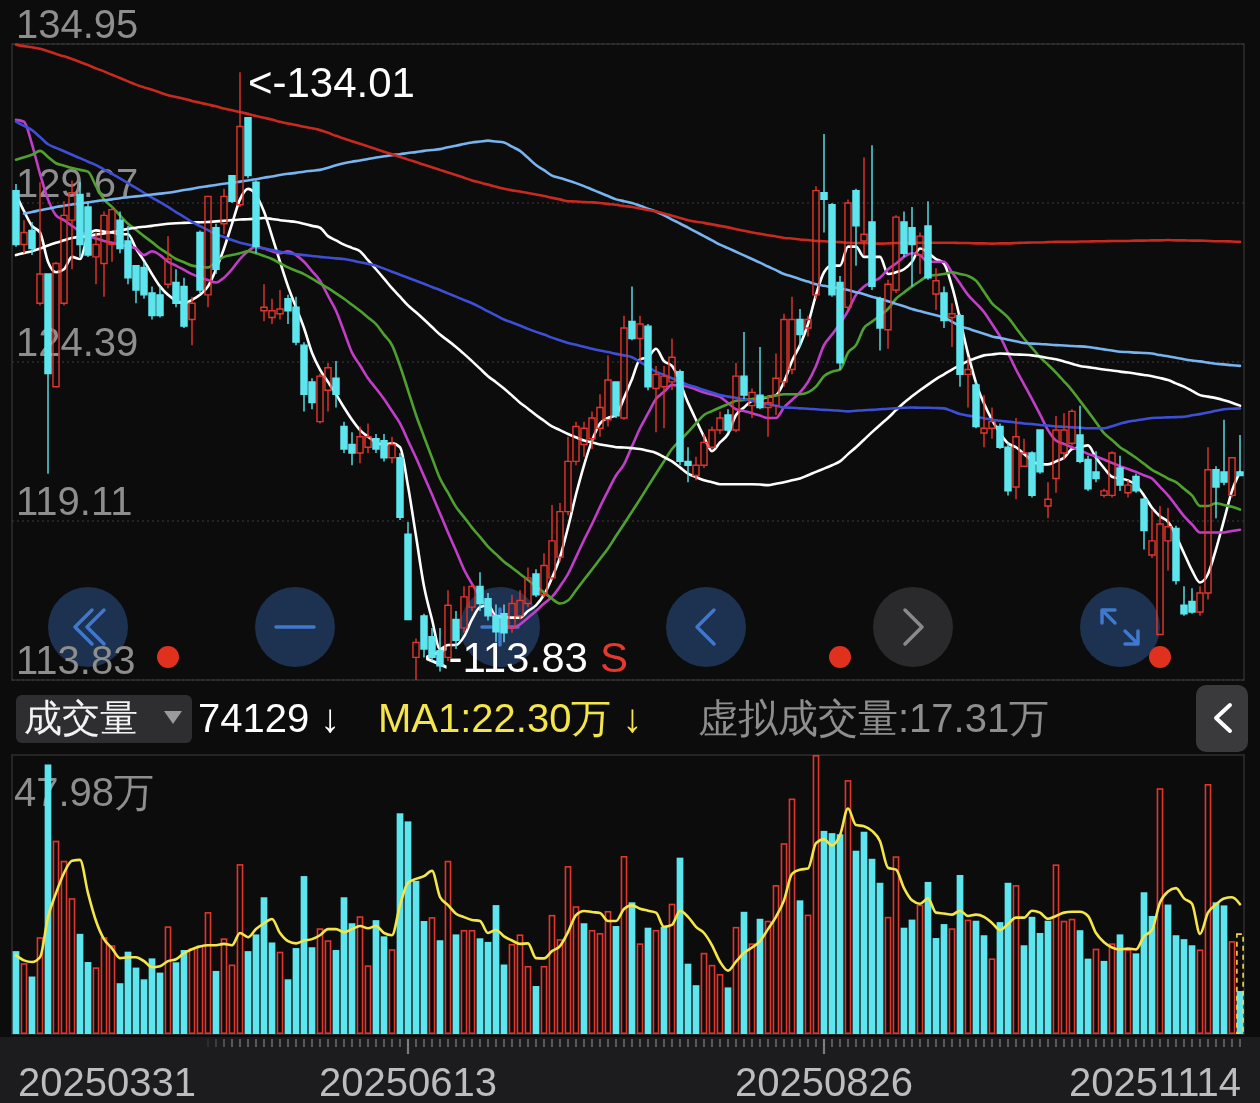 This screenshot has height=1103, width=1260. Describe the element at coordinates (614, 657) in the screenshot. I see `annotation: S` at that location.